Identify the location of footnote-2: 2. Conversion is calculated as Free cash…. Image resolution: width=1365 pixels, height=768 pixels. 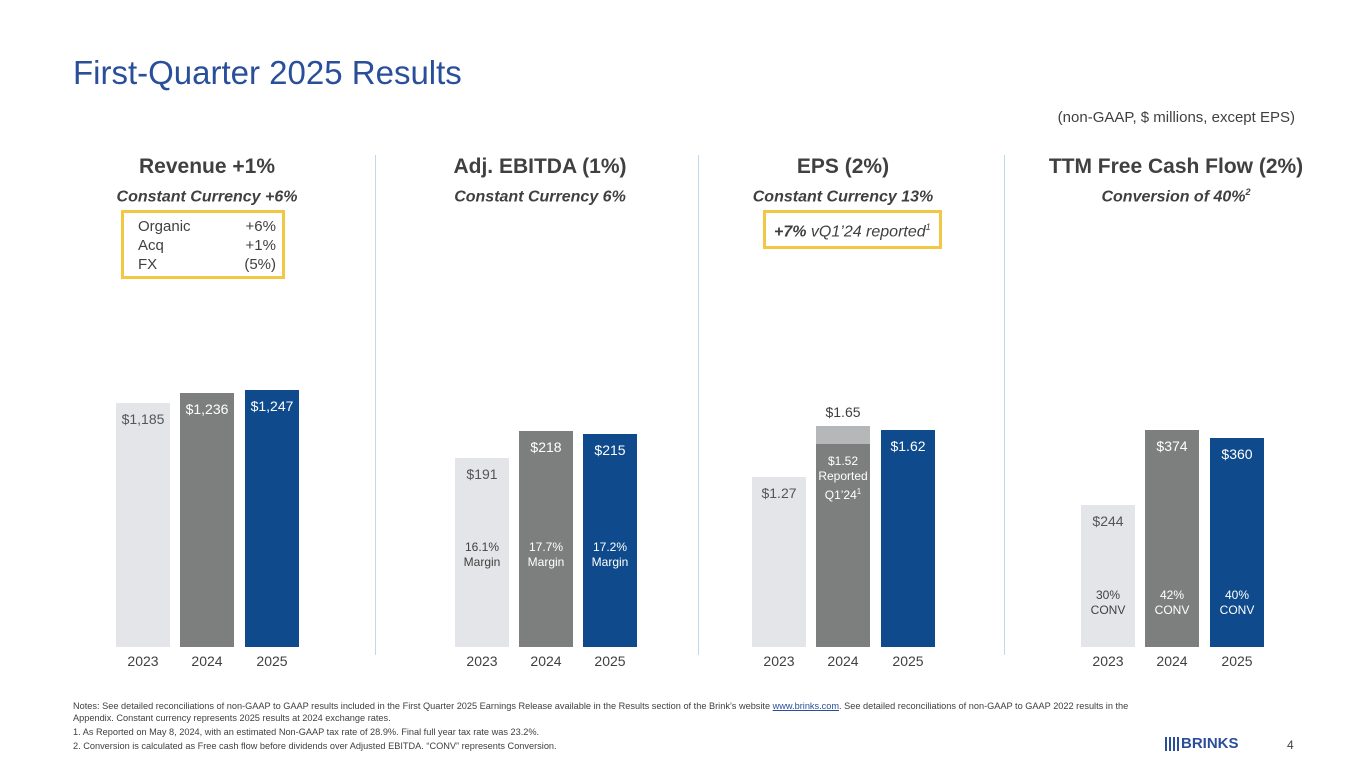
(315, 746).